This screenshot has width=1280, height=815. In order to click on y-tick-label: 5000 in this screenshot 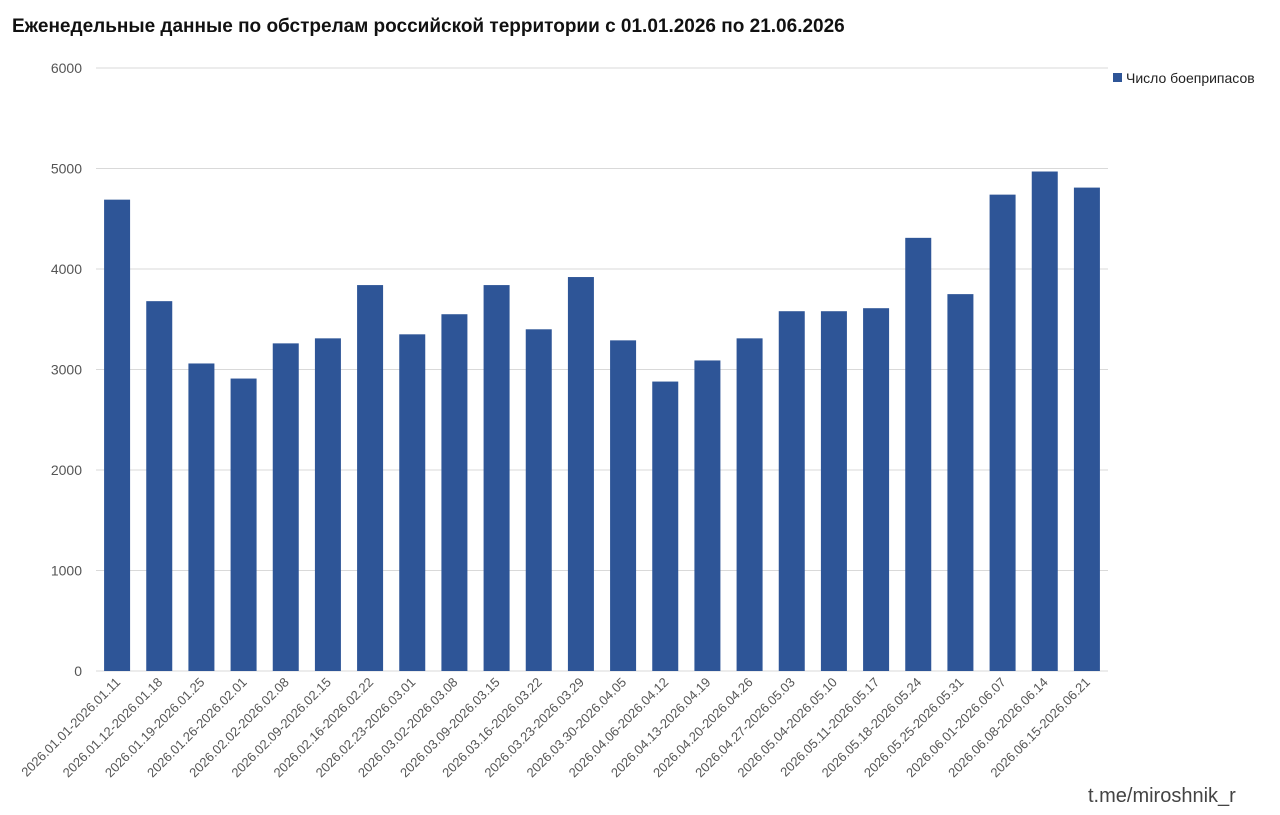, I will do `click(66, 169)`.